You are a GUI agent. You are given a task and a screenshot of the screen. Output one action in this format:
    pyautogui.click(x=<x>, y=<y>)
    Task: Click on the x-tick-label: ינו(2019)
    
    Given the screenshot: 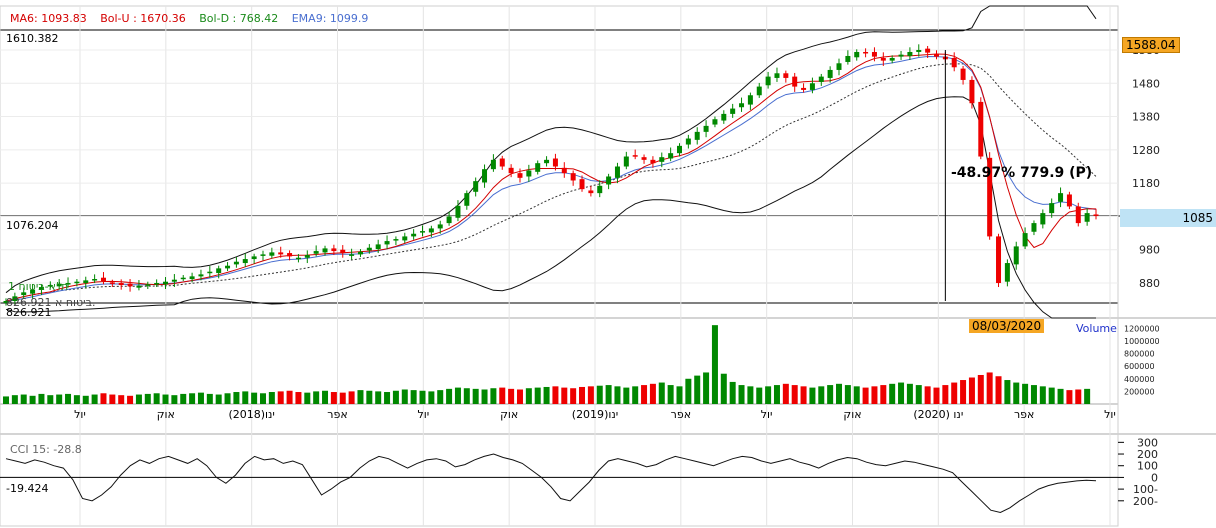 What is the action you would take?
    pyautogui.click(x=595, y=414)
    